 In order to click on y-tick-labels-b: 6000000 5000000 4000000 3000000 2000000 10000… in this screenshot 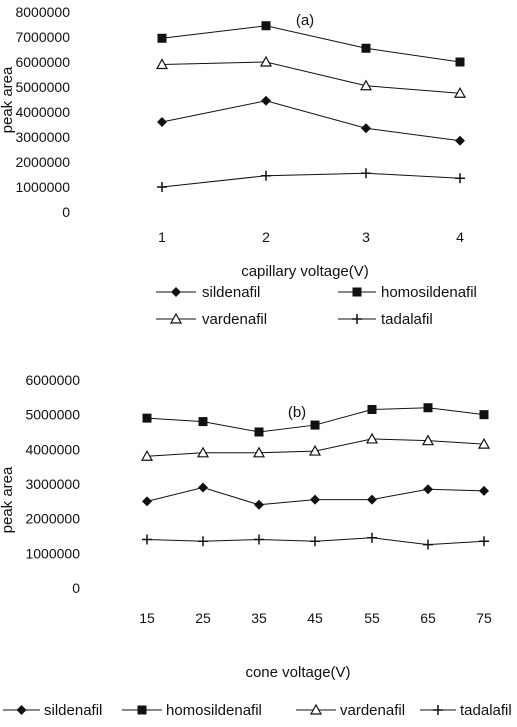, I will do `click(52, 484)`.